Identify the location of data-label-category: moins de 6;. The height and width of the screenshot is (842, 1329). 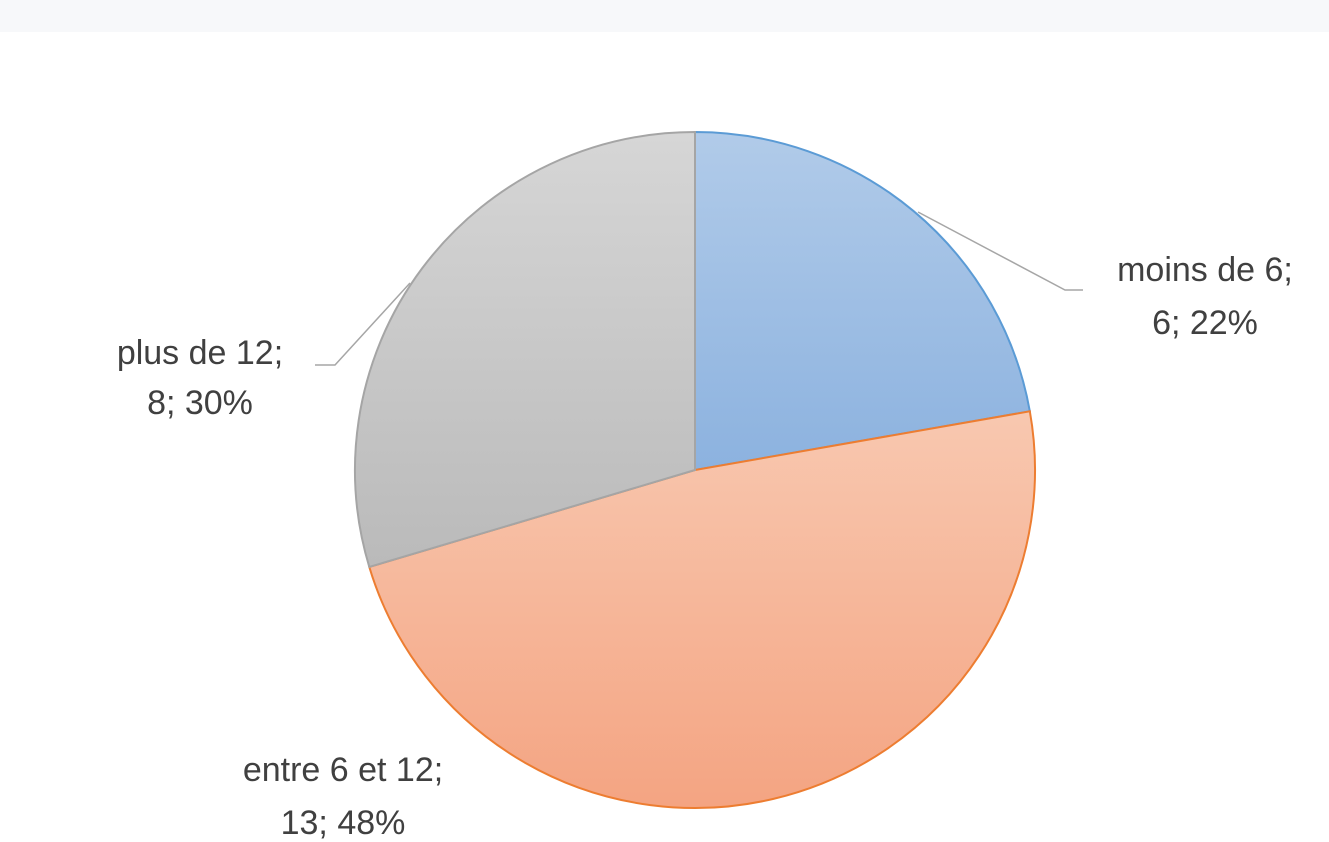
(1205, 270).